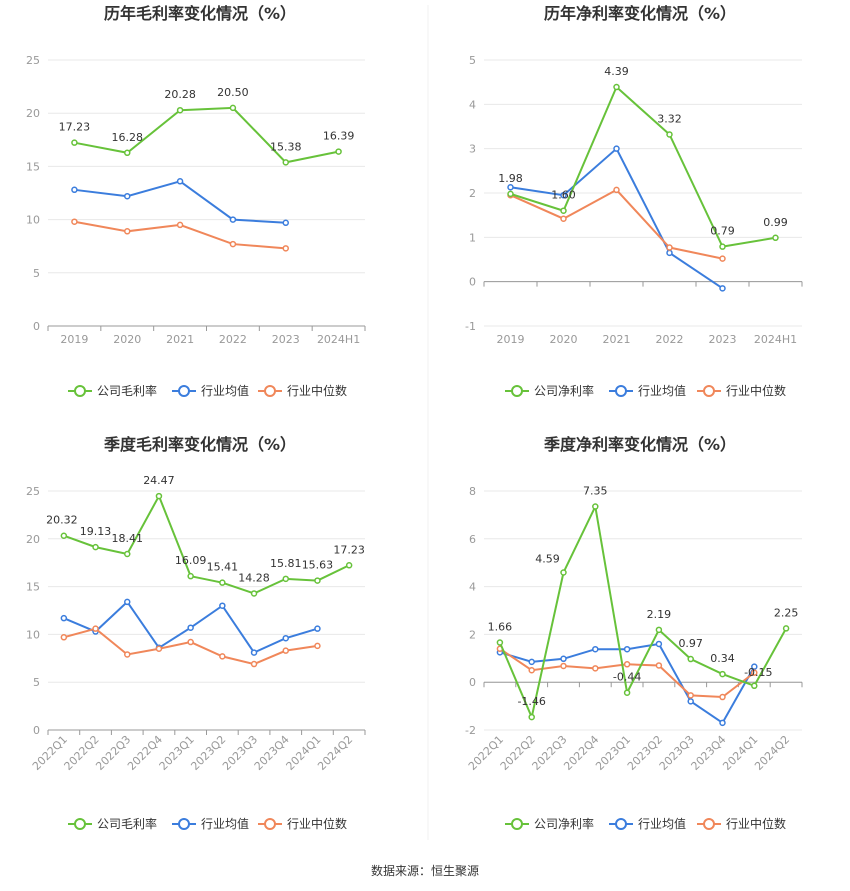 This screenshot has height=891, width=850. What do you see at coordinates (775, 222) in the screenshot?
I see `data-label: 0.99` at bounding box center [775, 222].